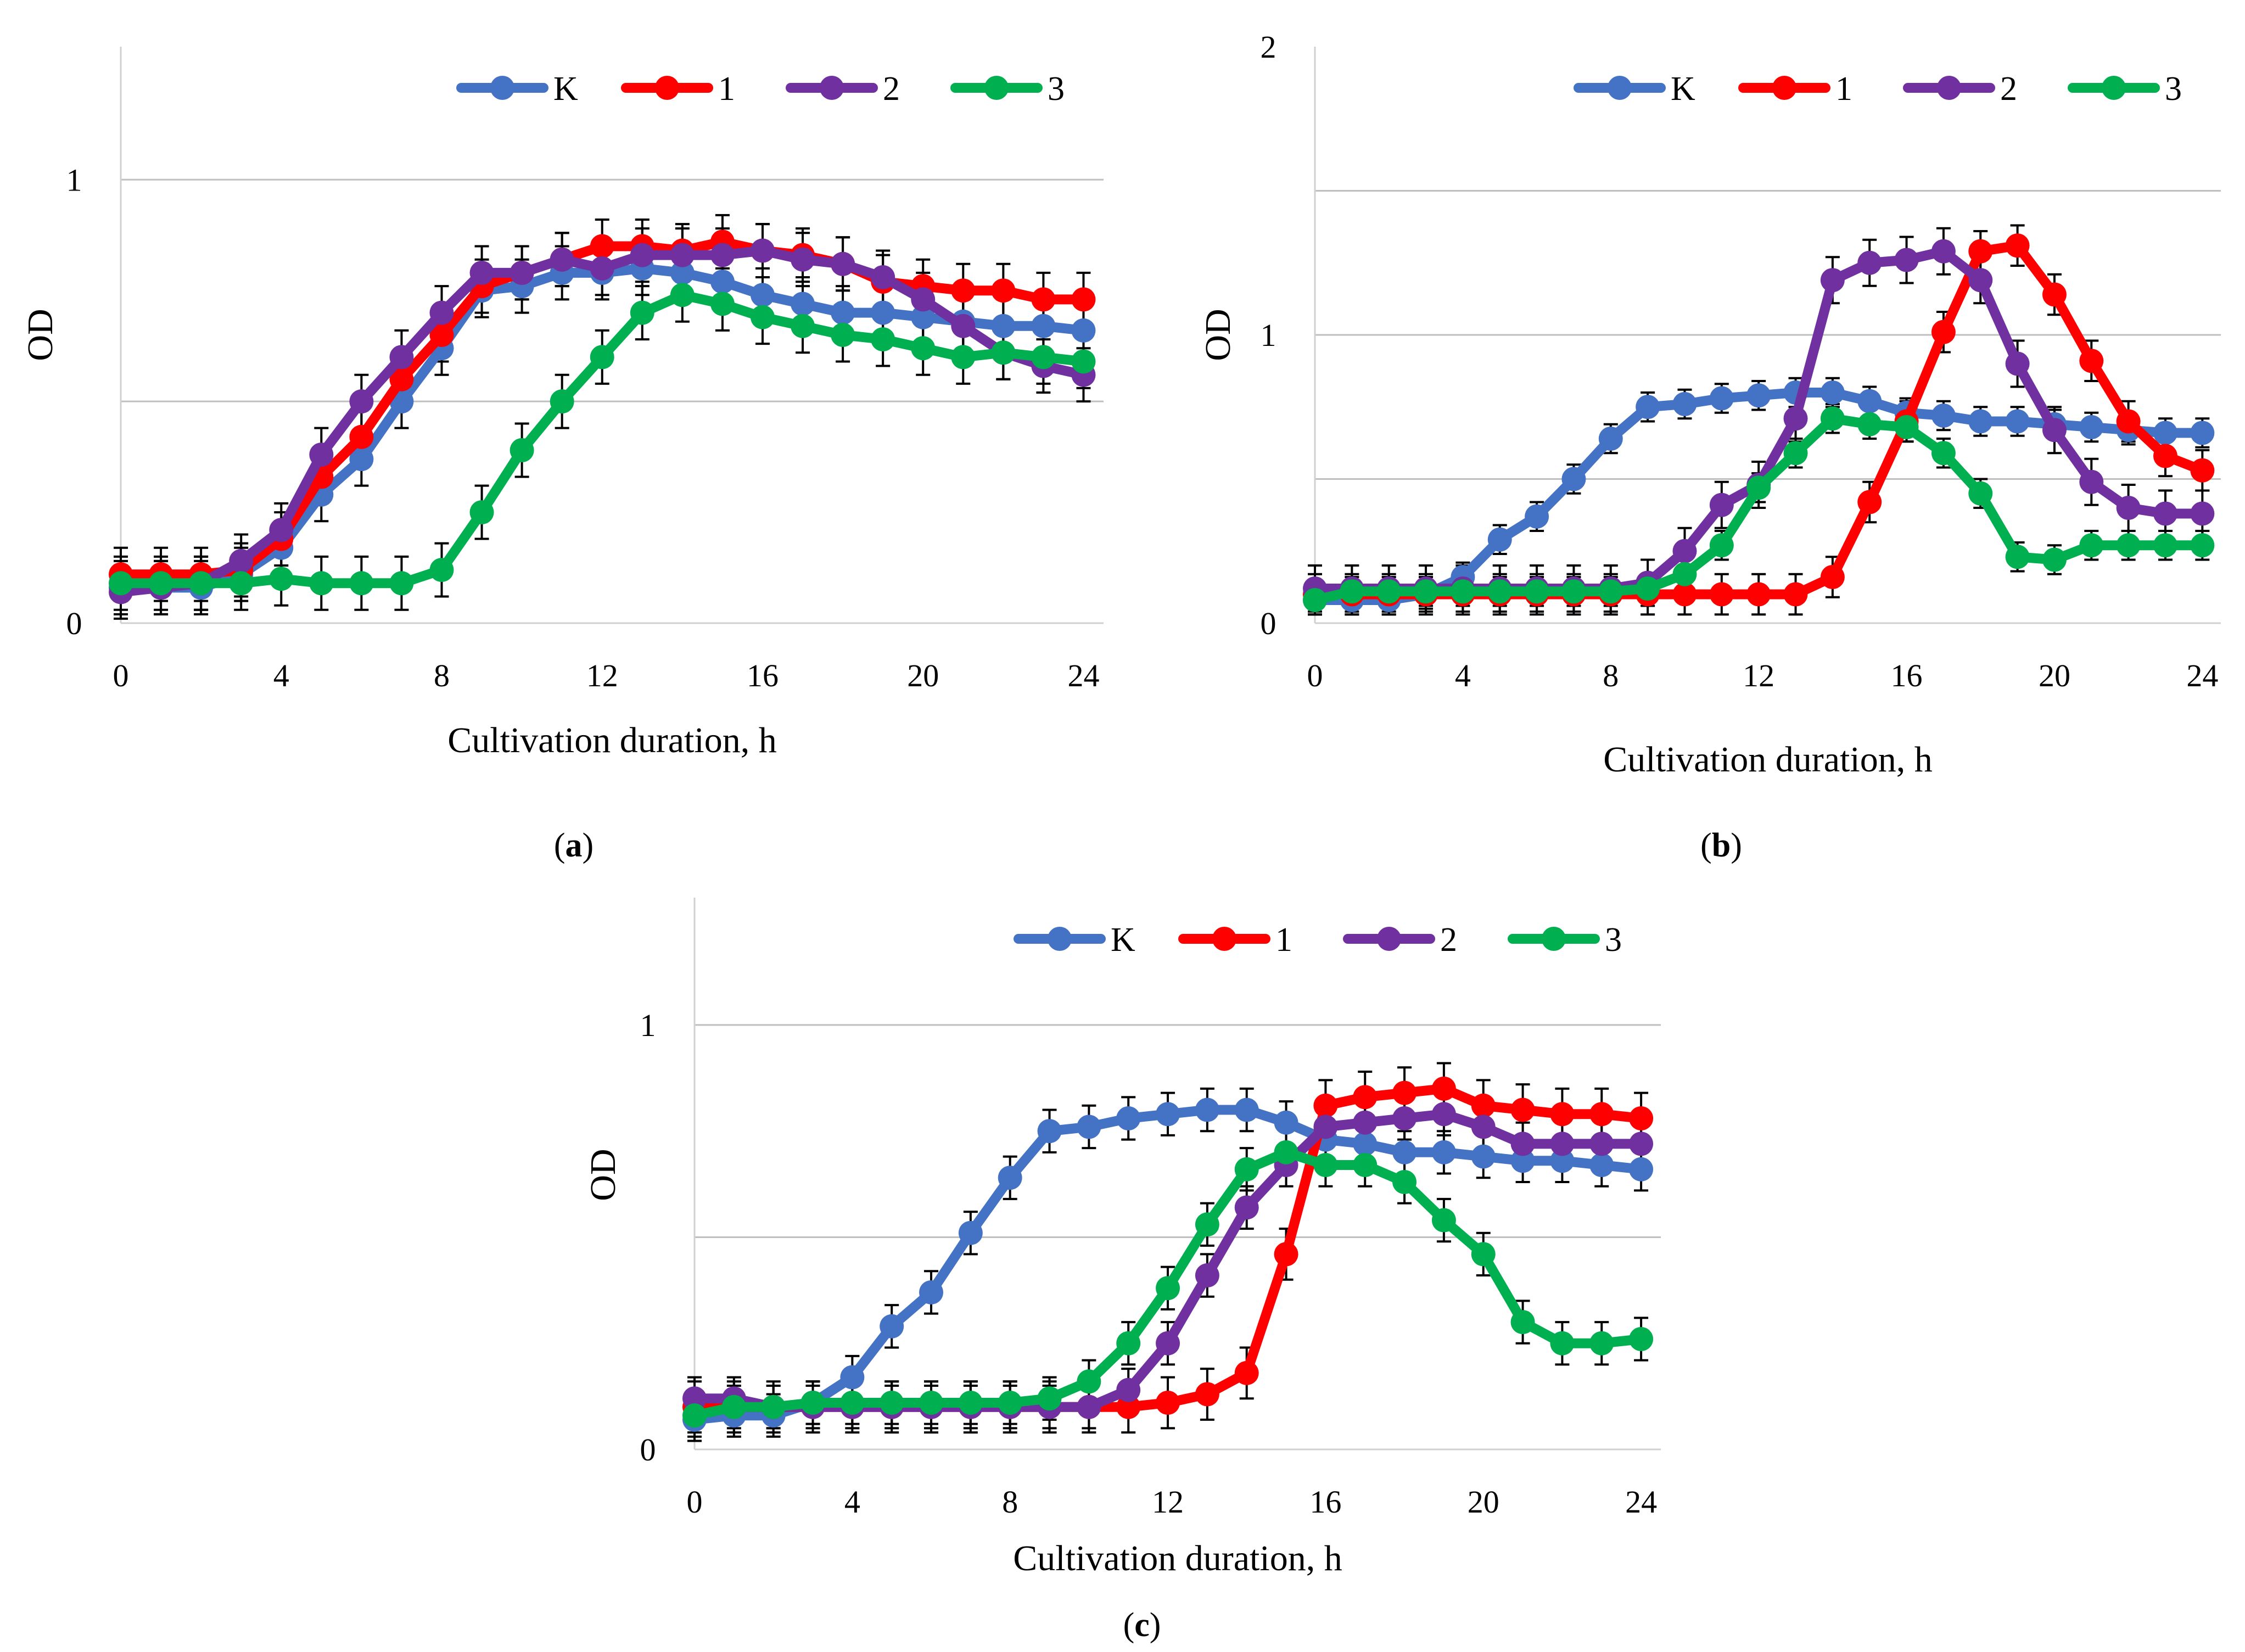 This screenshot has height=1652, width=2245. Describe the element at coordinates (2054, 676) in the screenshot. I see `chart-b-x-tick-label: 20` at that location.